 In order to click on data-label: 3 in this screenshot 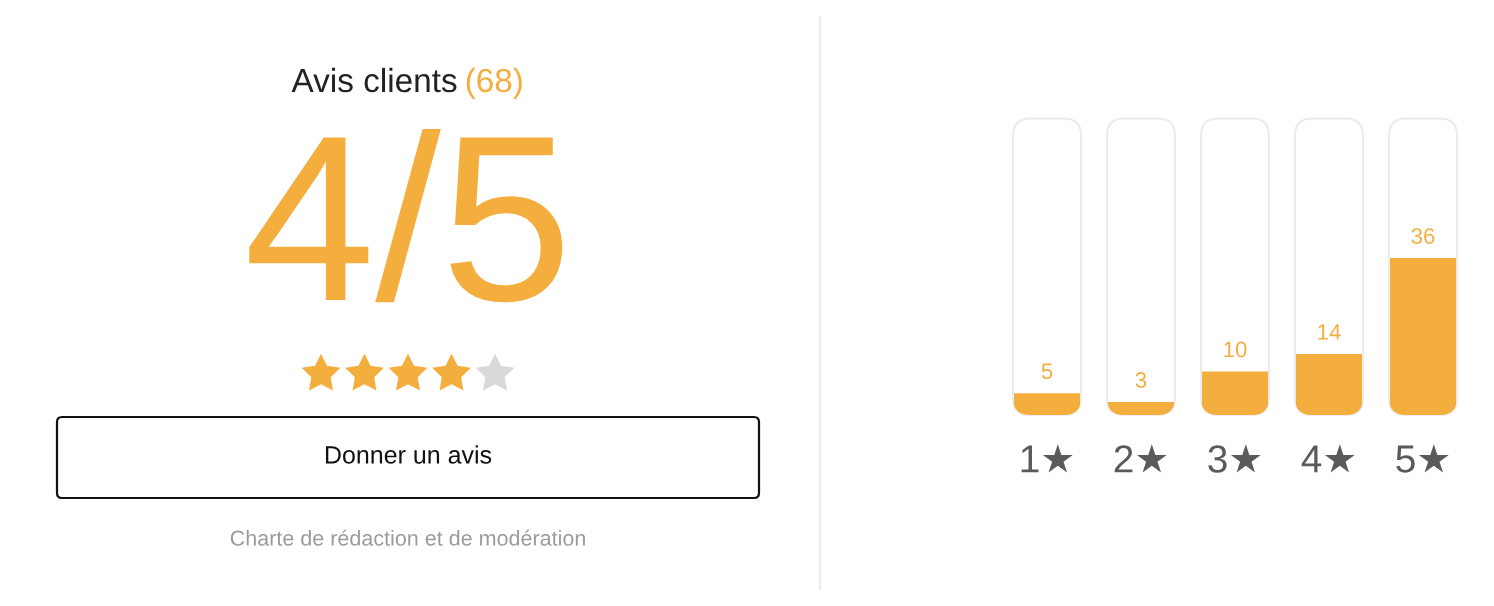, I will do `click(1141, 380)`.